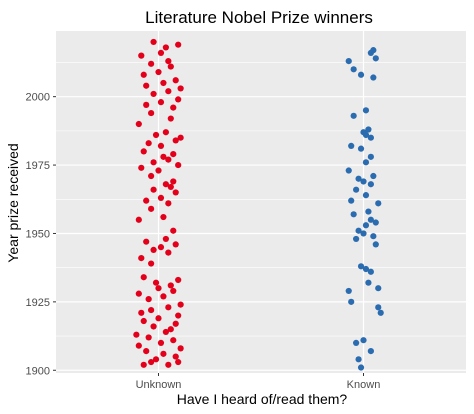 The width and height of the screenshot is (474, 414). What do you see at coordinates (258, 382) in the screenshot?
I see `x-axis: Unknown Known` at bounding box center [258, 382].